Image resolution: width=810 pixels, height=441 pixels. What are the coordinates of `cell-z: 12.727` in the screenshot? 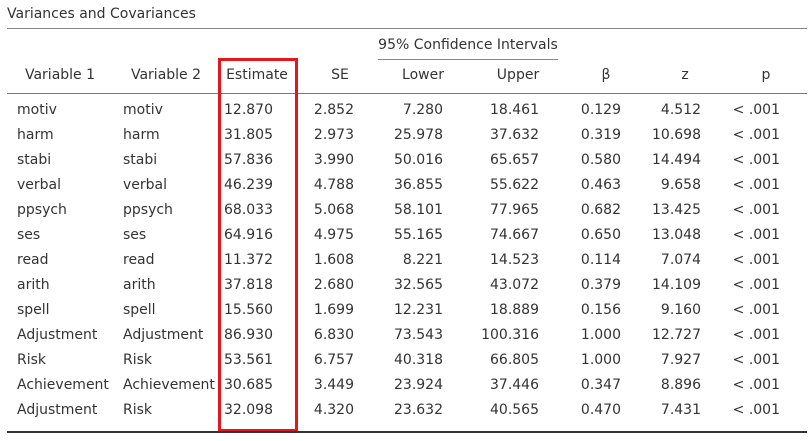 It's located at (676, 335).